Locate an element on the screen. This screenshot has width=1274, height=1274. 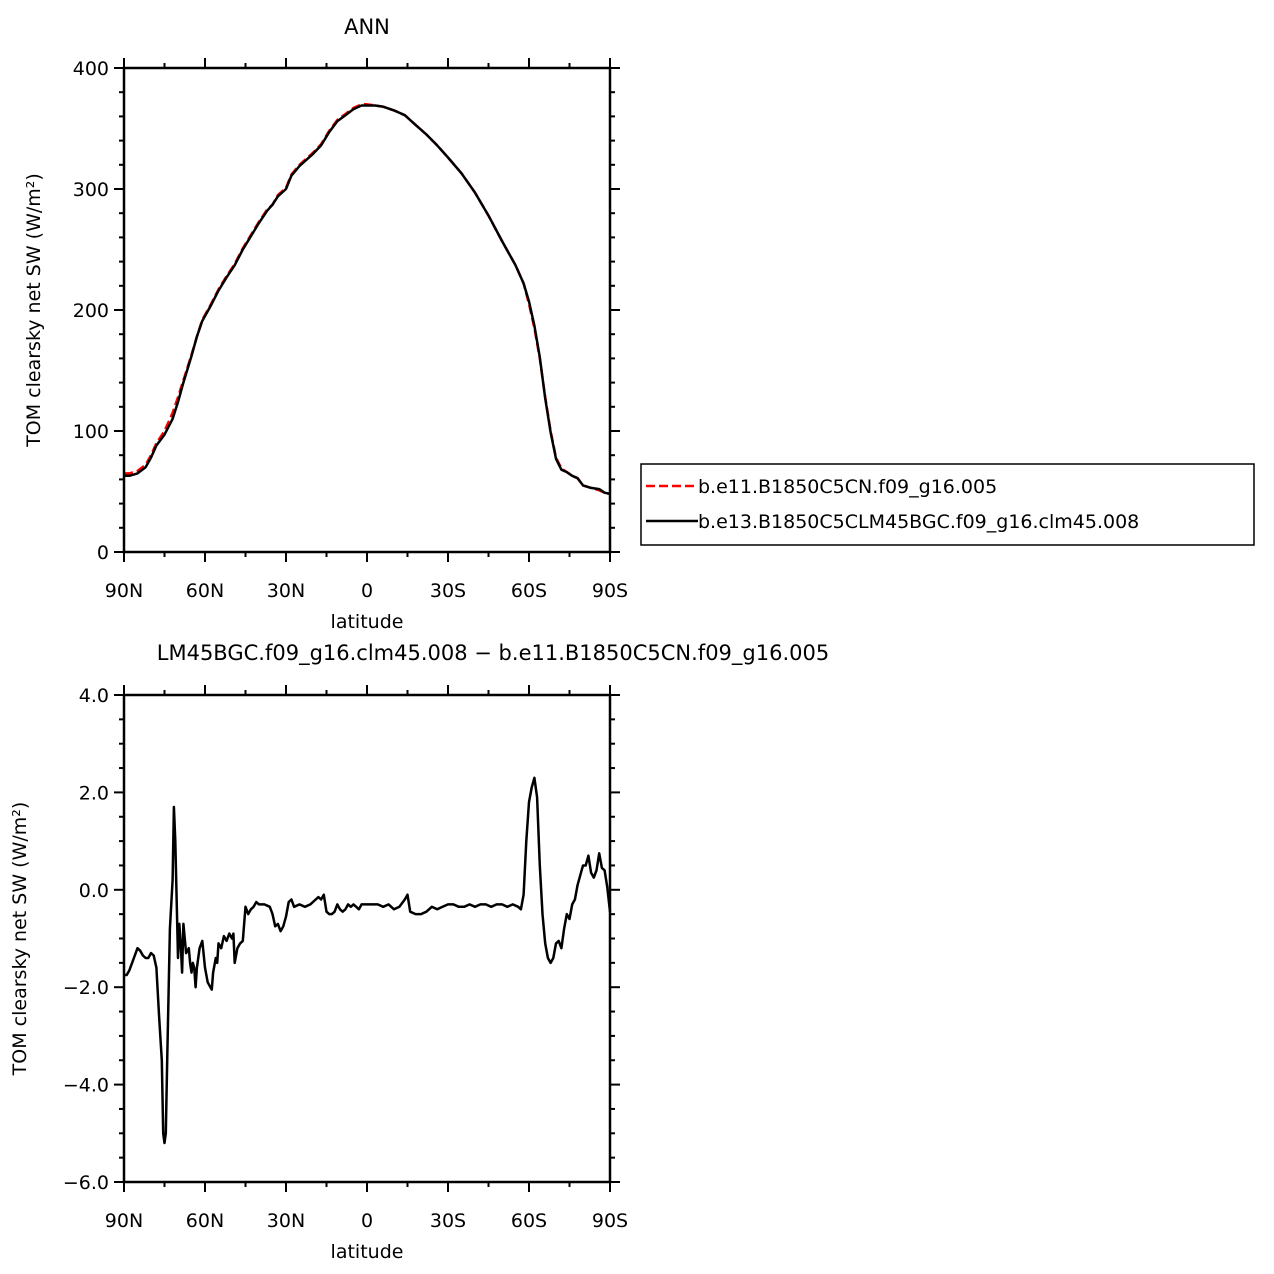
y-tick-label: 300 is located at coordinates (91, 190).